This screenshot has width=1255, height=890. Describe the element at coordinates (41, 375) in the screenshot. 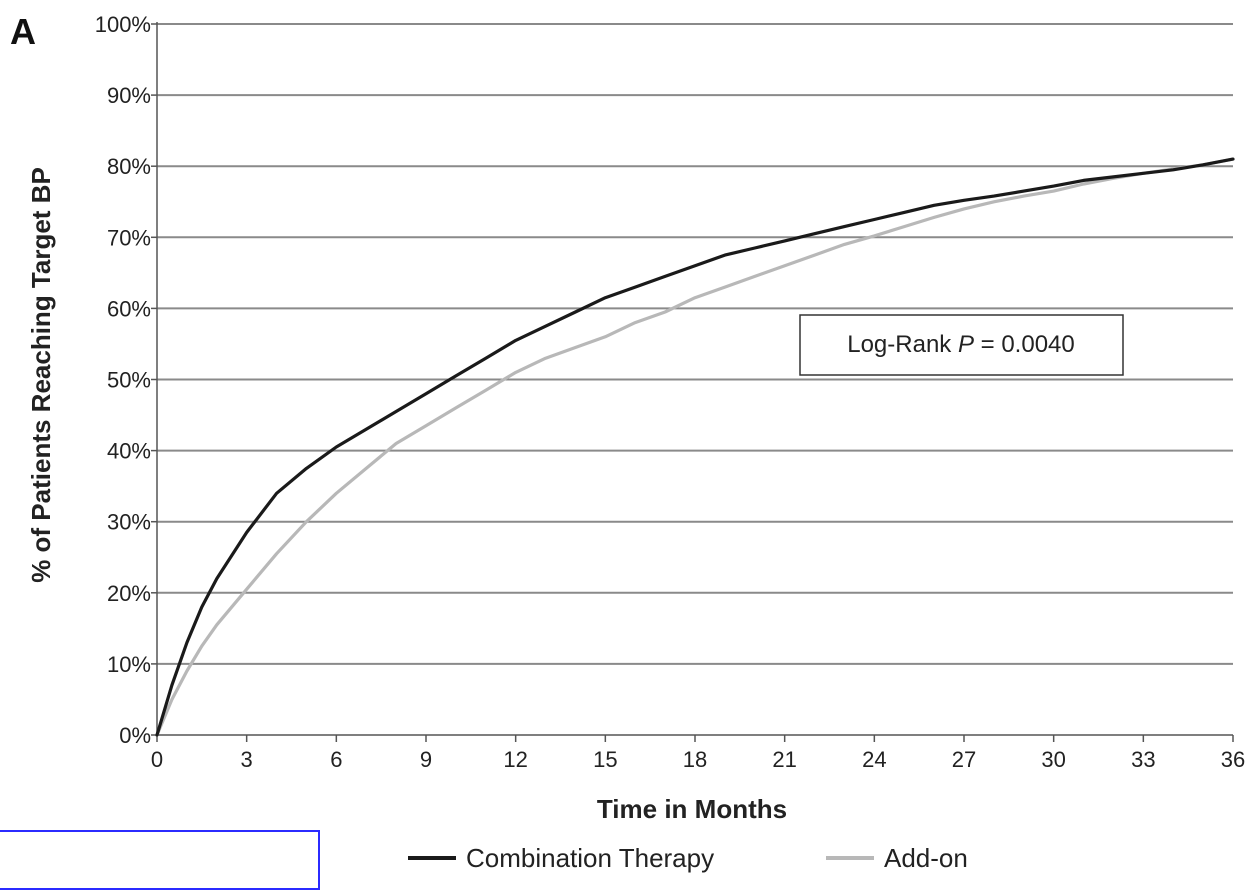

I see `y-axis-title: % of Patients Reaching Target BP` at that location.